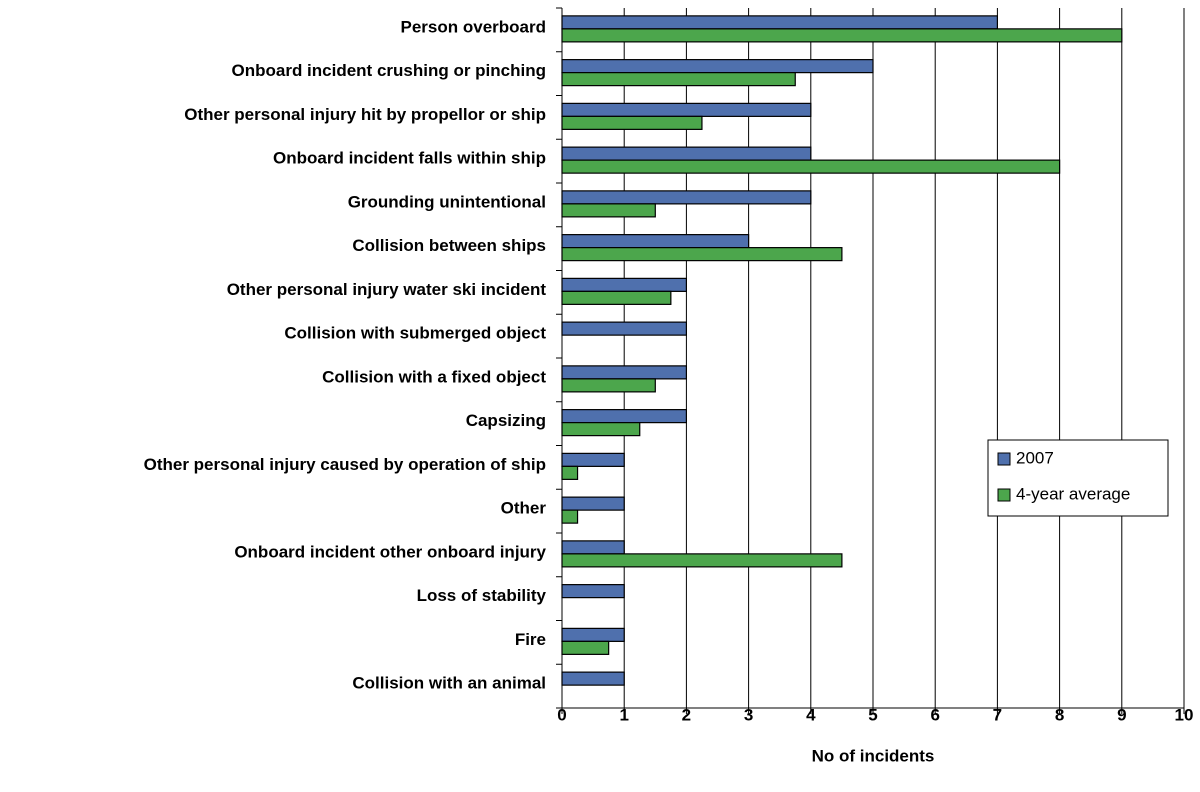  Describe the element at coordinates (390, 551) in the screenshot. I see `y-tick-label: Onboard incident other onboard injury` at that location.